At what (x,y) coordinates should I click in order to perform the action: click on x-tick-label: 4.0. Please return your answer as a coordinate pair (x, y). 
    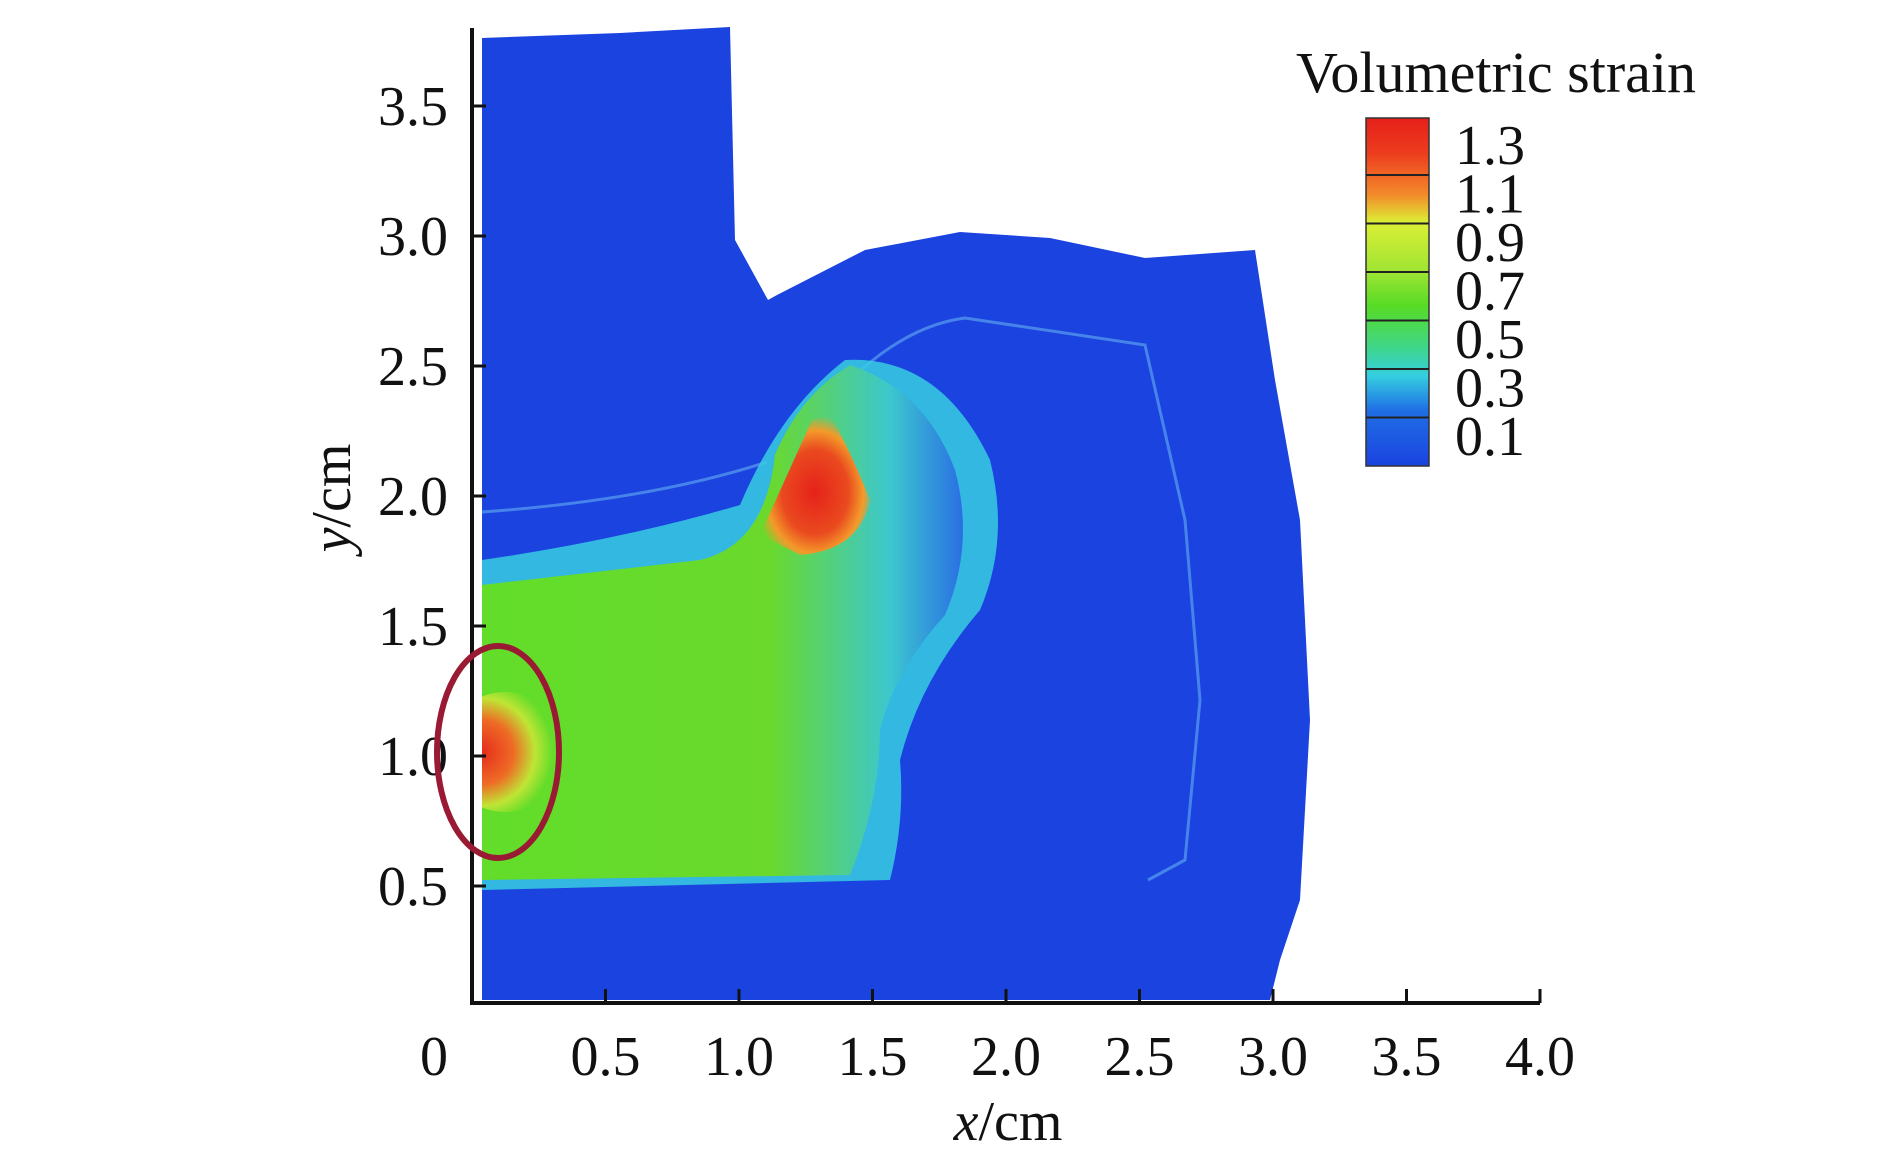
    Looking at the image, I should click on (1540, 1057).